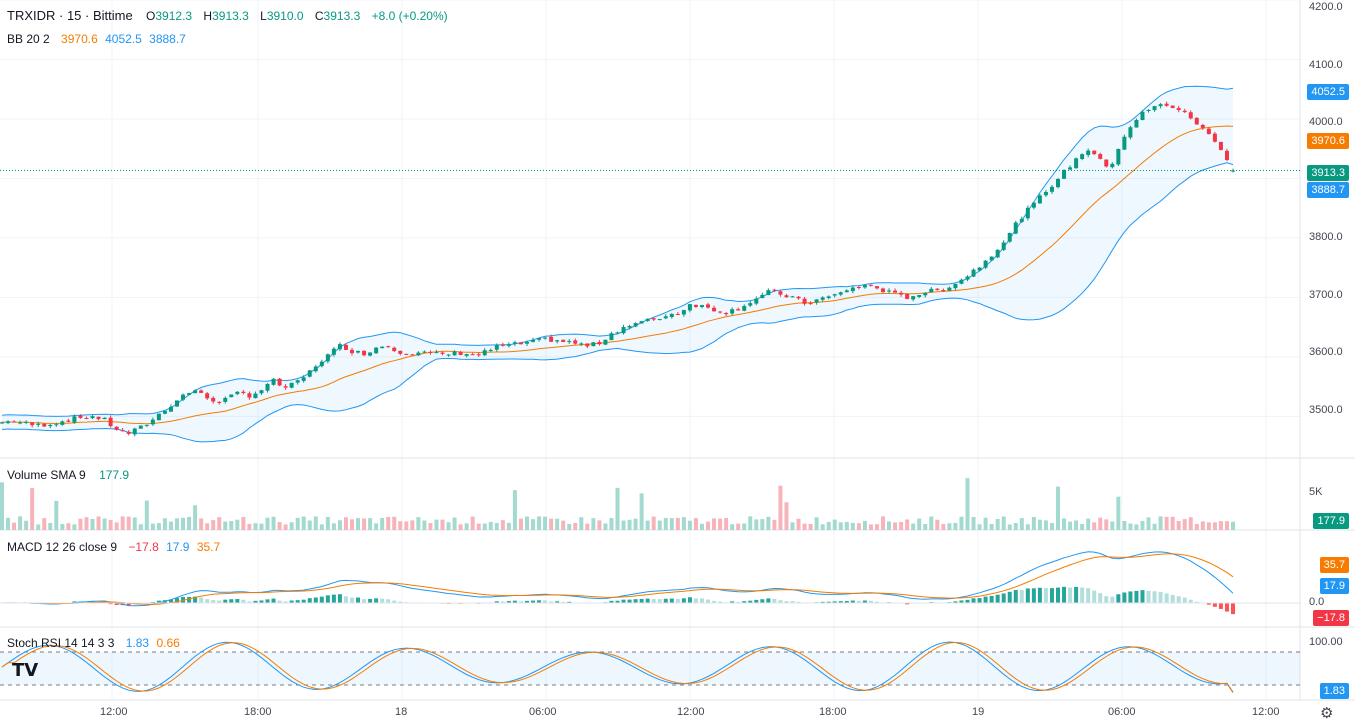  Describe the element at coordinates (1326, 65) in the screenshot. I see `price-tick: 4100.0` at that location.